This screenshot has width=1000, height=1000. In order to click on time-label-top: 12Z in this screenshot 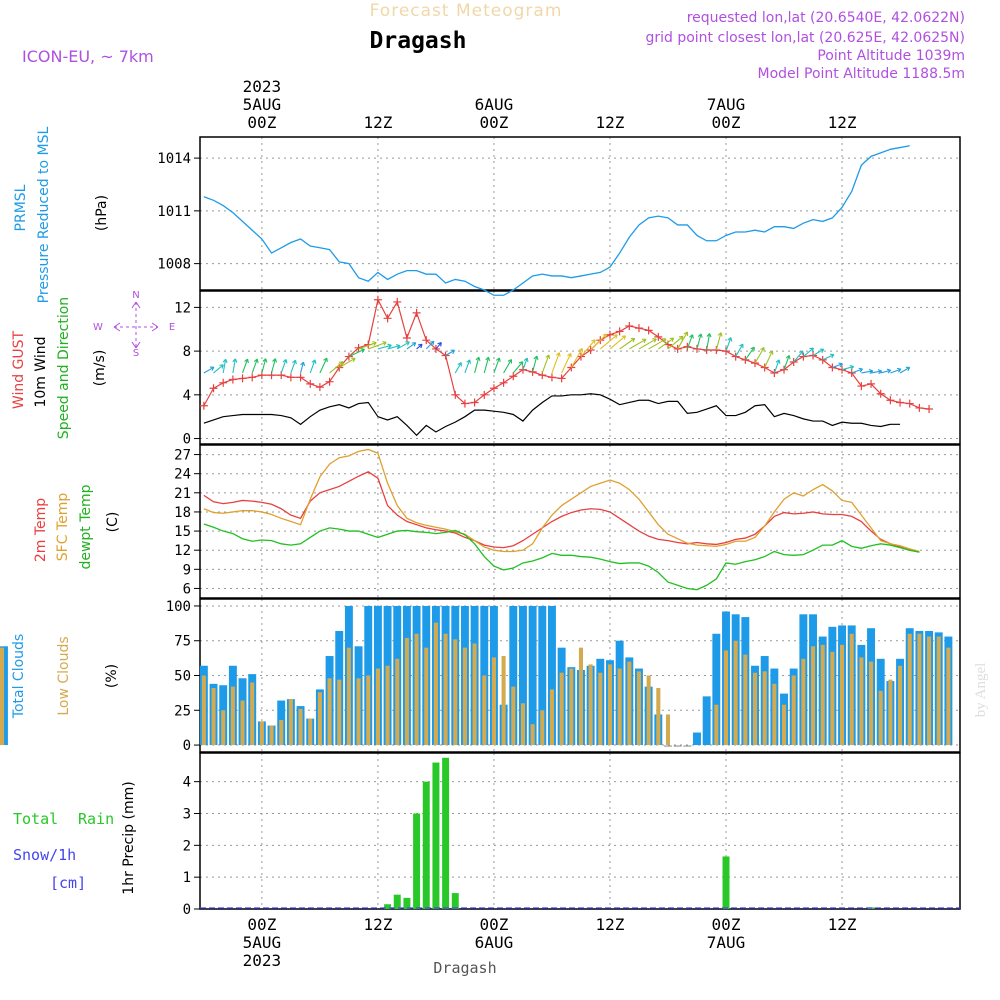, I will do `click(842, 122)`.